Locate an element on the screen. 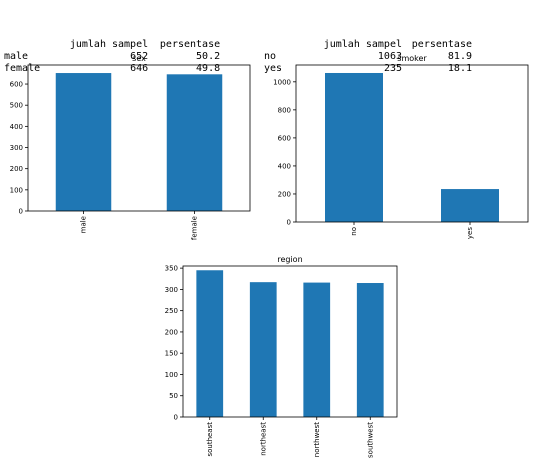  bar-southeast is located at coordinates (210, 343).